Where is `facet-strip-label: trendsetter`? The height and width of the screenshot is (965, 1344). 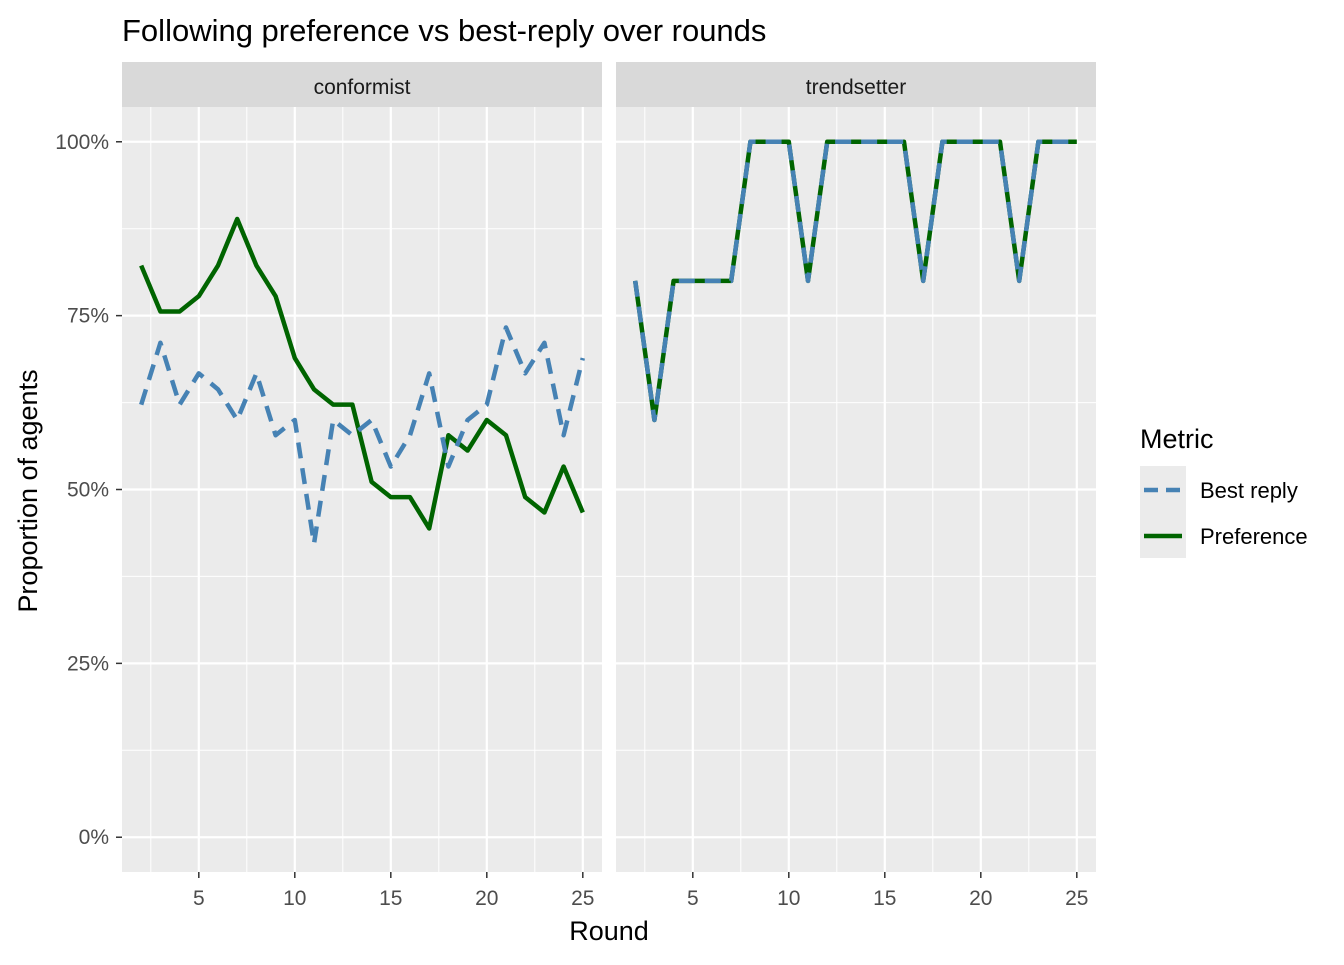
facet-strip-label: trendsetter is located at coordinates (856, 87).